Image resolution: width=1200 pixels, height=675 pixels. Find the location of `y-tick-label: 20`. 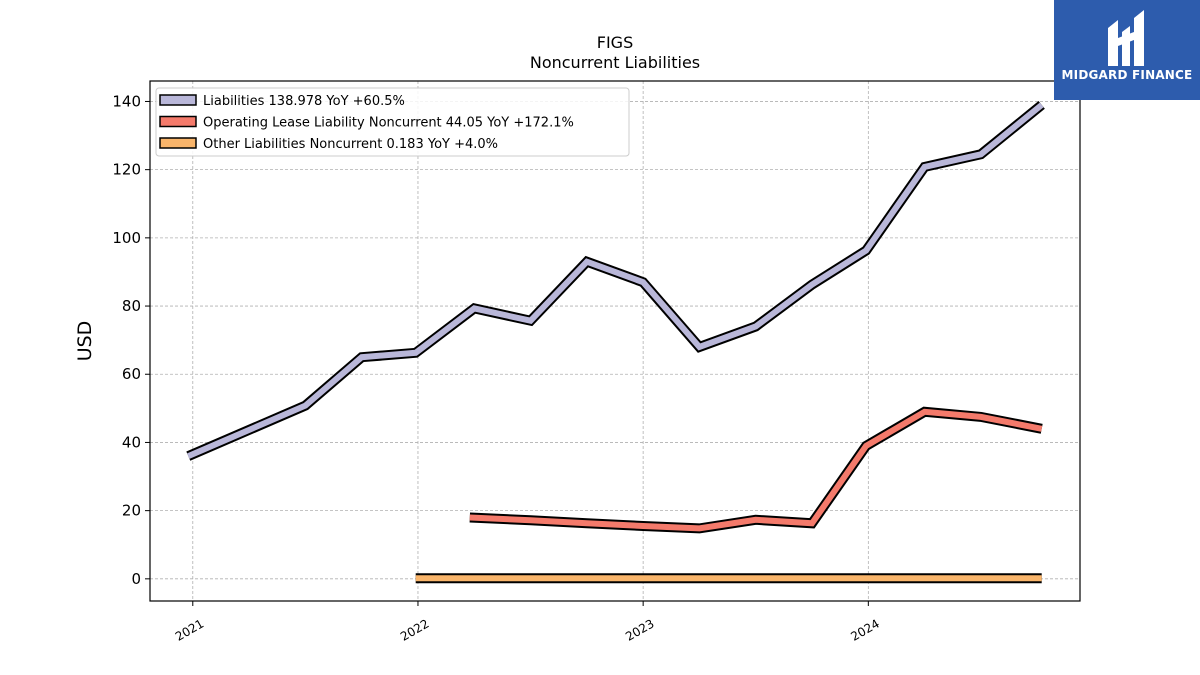

y-tick-label: 20 is located at coordinates (131, 511).